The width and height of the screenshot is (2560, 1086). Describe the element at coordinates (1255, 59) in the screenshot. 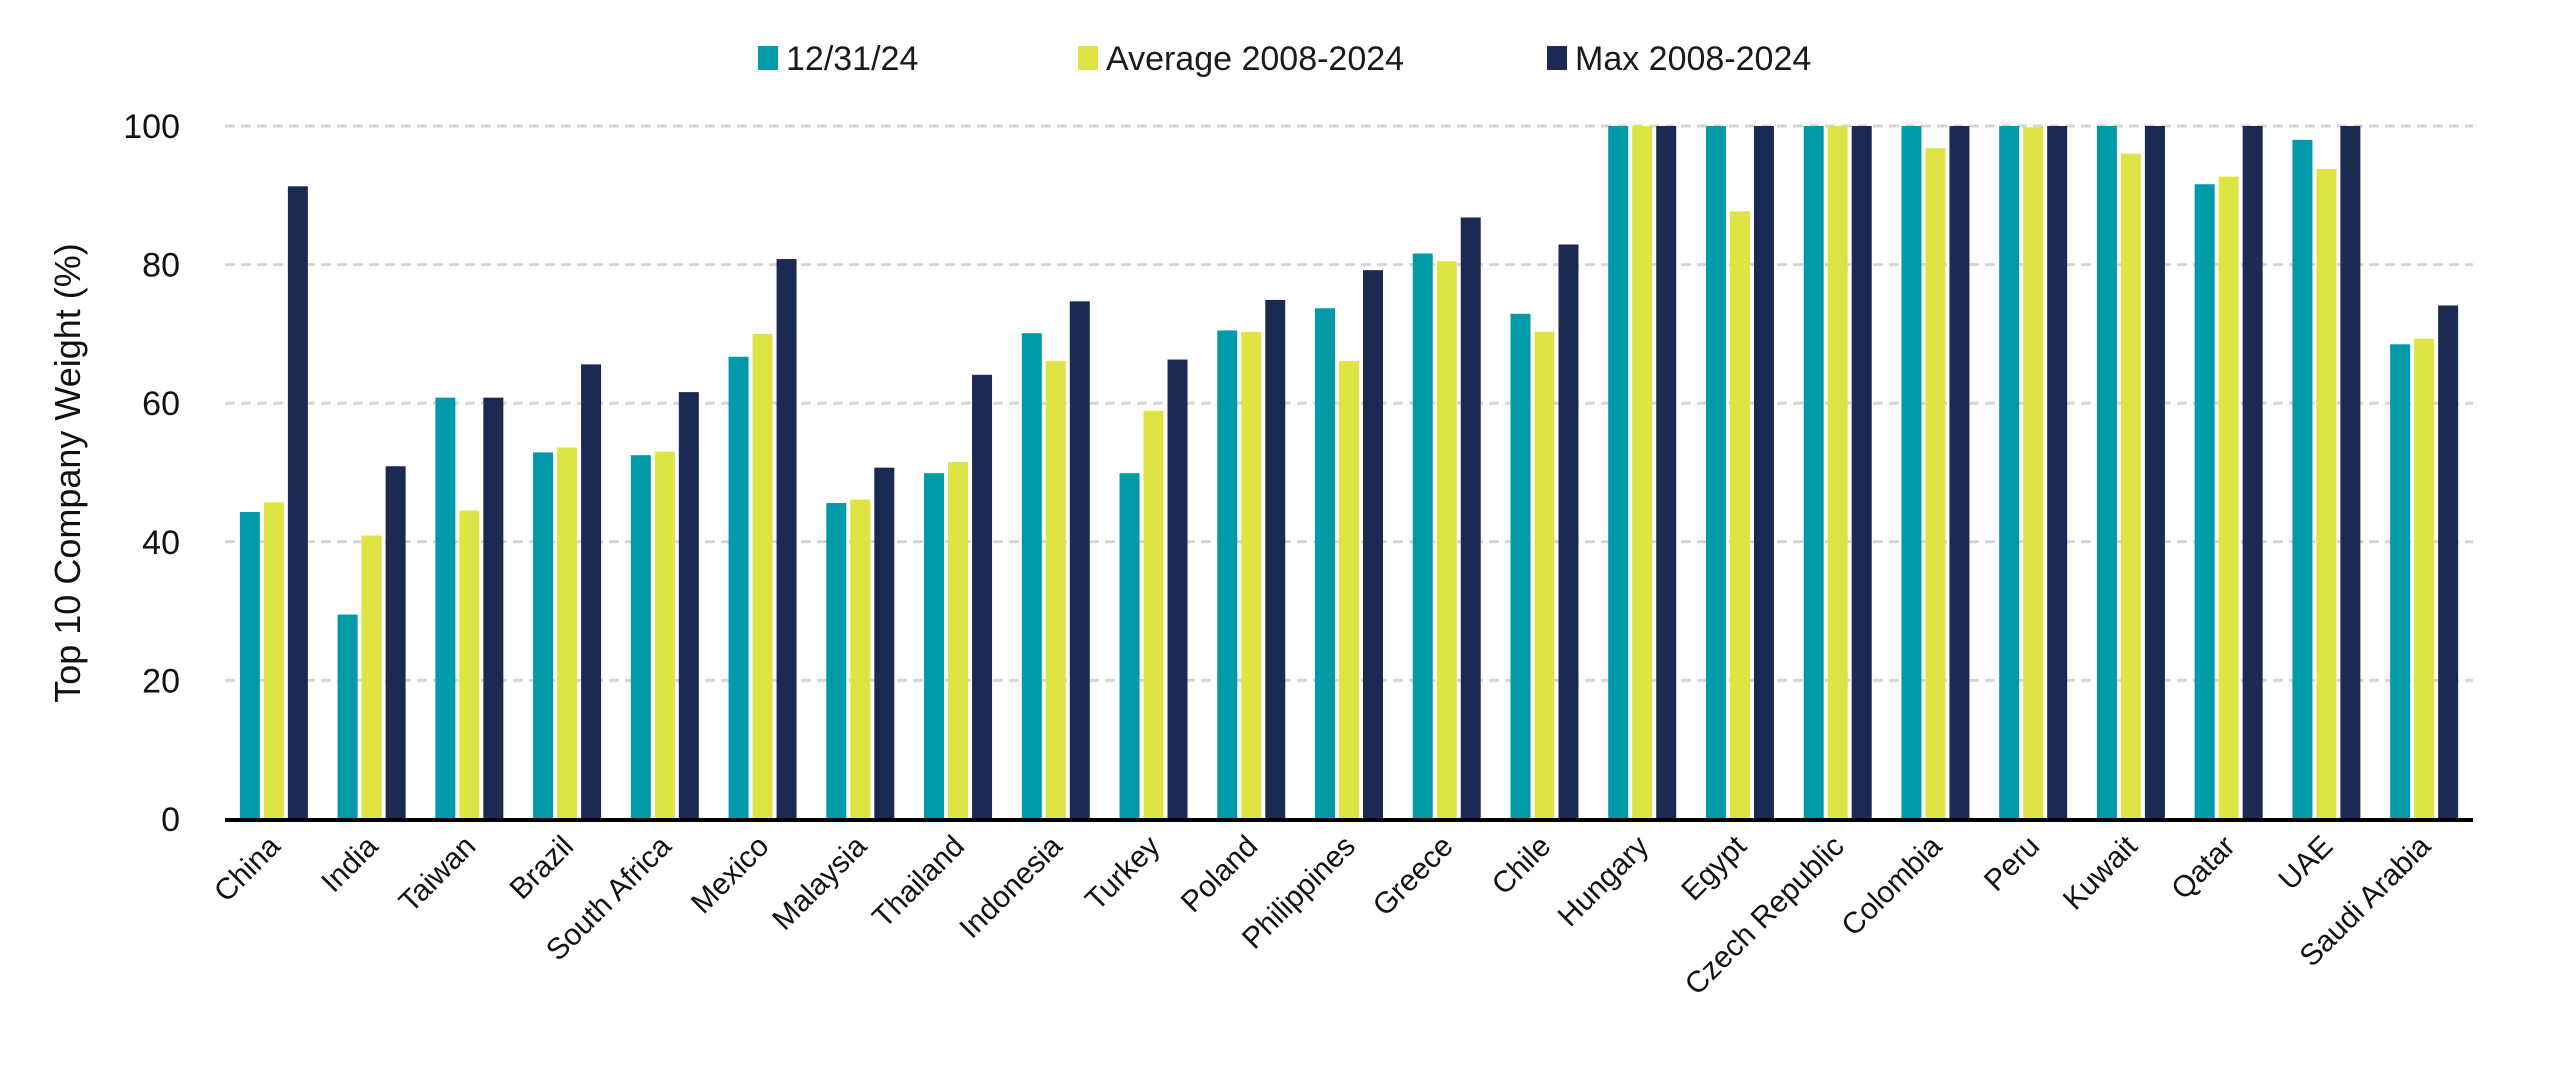

I see `legend-label: Average 2008-2024` at that location.